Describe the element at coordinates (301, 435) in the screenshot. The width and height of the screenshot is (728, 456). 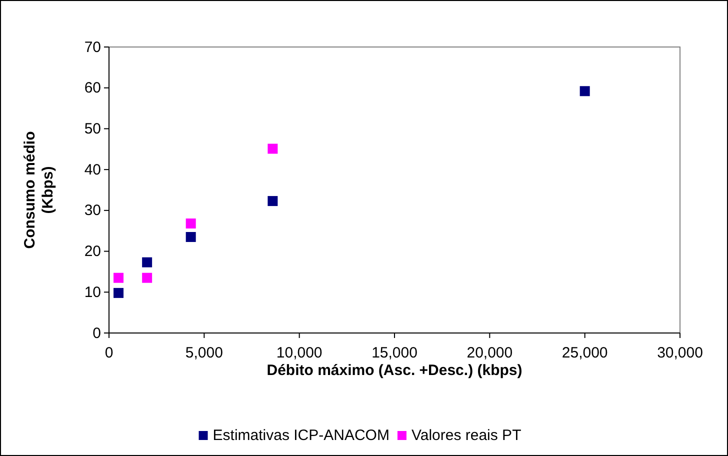
I see `legend-label: Estimativas ICP-ANACOM` at that location.